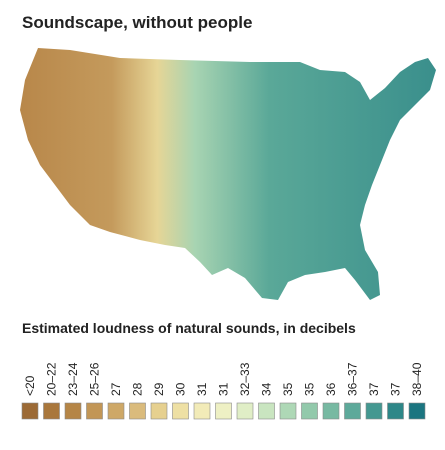 The image size is (445, 450). Describe the element at coordinates (138, 389) in the screenshot. I see `legend-label: 28` at that location.